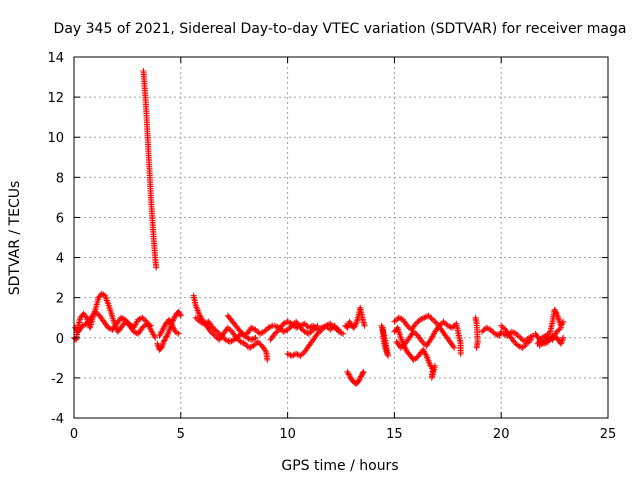 The width and height of the screenshot is (640, 480). I want to click on x-tick-label: 20, so click(501, 434).